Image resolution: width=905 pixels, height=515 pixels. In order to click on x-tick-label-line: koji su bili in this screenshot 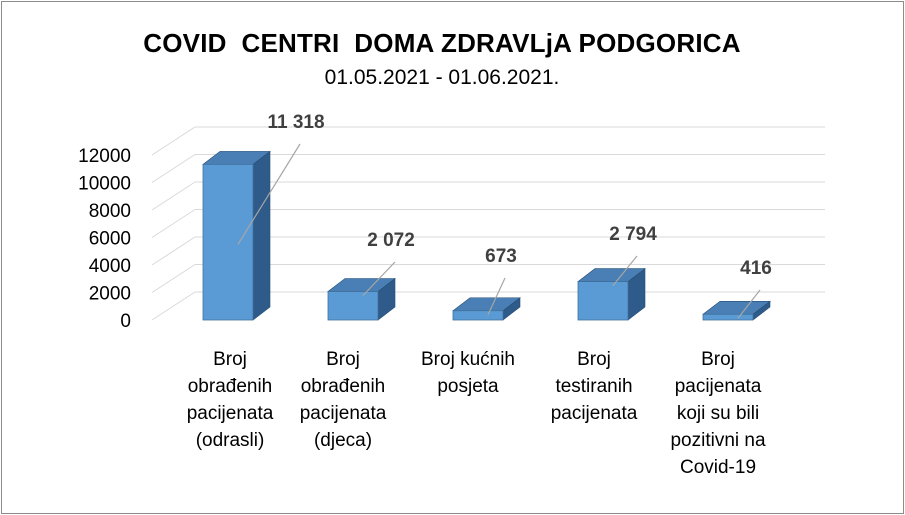, I will do `click(718, 413)`.